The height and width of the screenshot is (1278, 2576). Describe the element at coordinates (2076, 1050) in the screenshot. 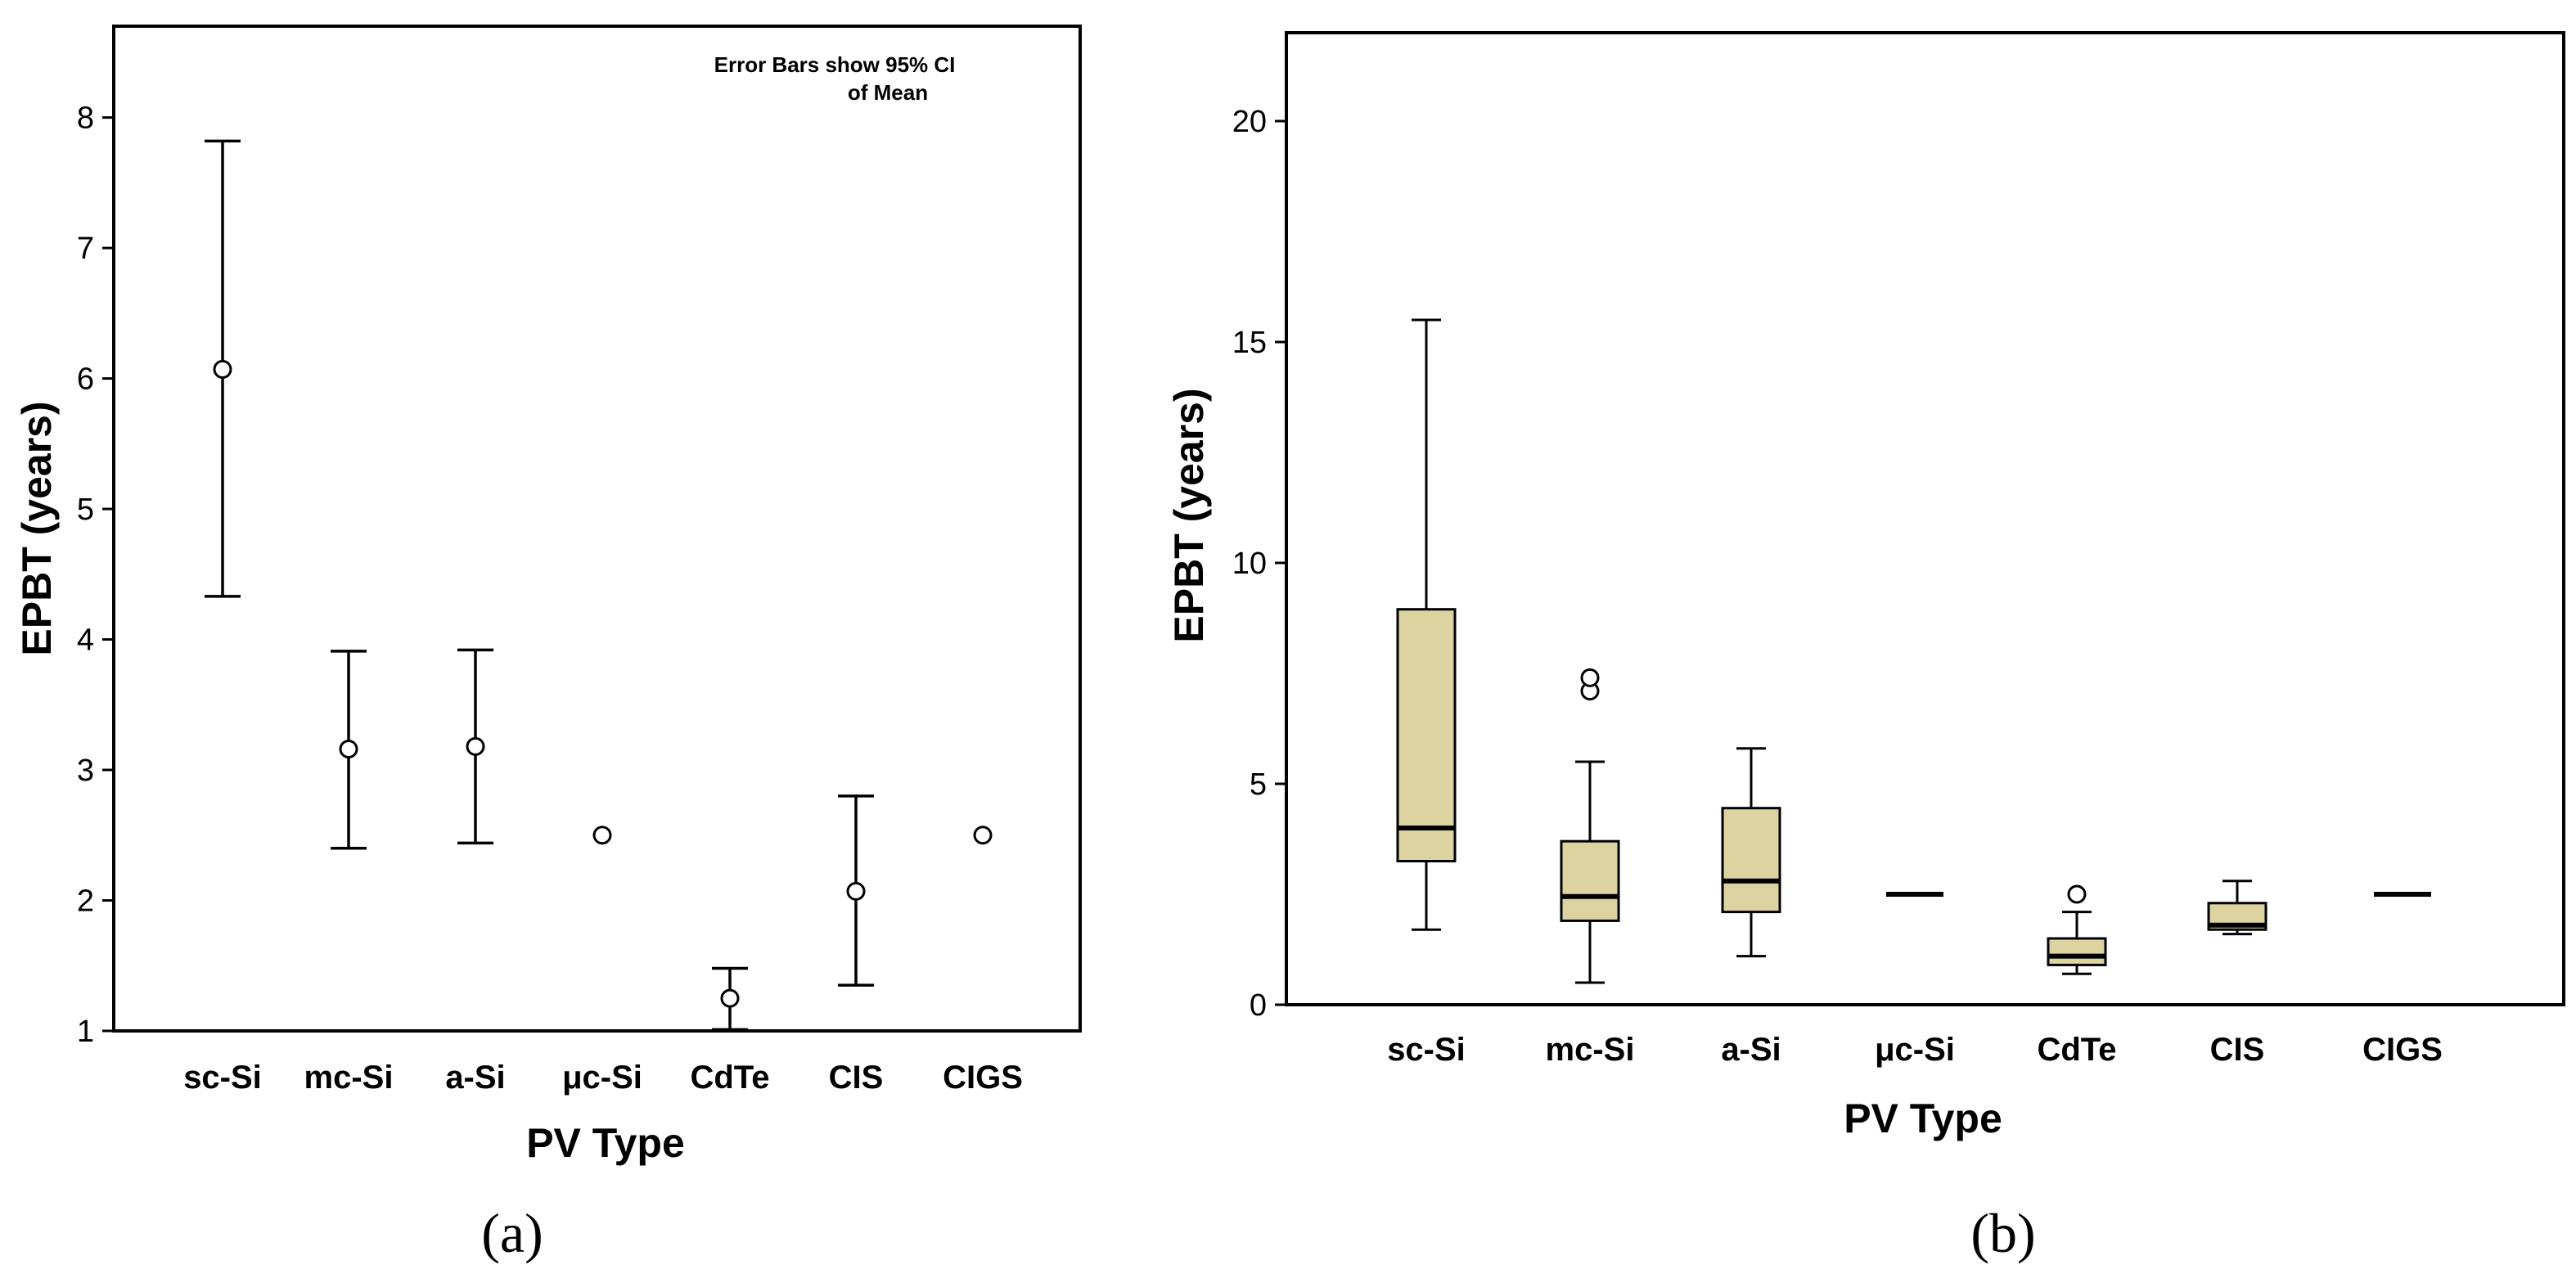

I see `panel-b-x-tick-label-cdte: CdTe` at that location.